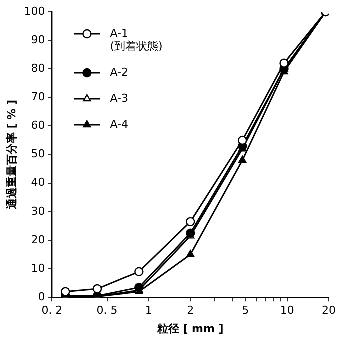  What do you see at coordinates (38, 239) in the screenshot?
I see `y-tick-label: 20` at bounding box center [38, 239].